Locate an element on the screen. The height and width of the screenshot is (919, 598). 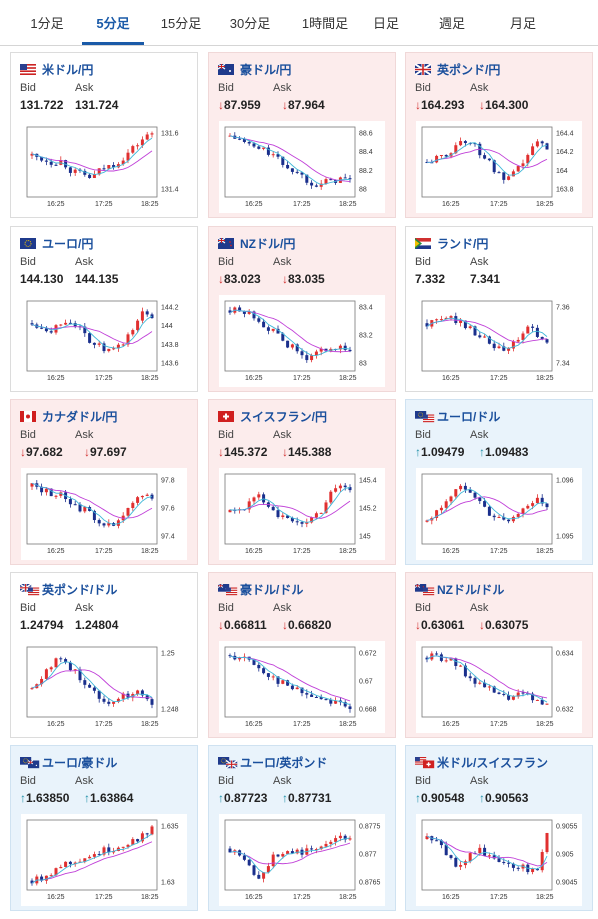
pair-link: カナダドル/円 is located at coordinates (68, 416).